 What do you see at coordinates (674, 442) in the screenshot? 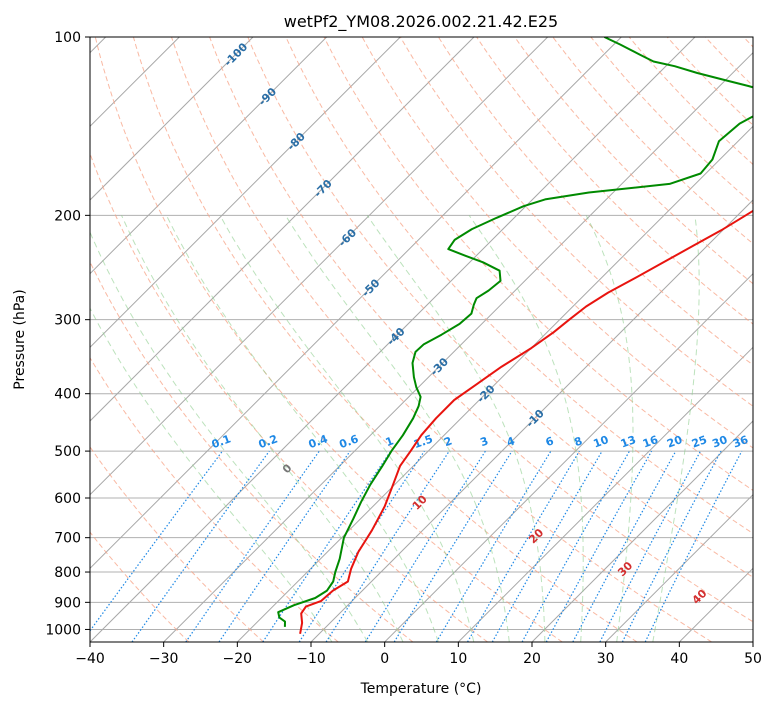
I see `mixing-ratio-label: 20` at bounding box center [674, 442].